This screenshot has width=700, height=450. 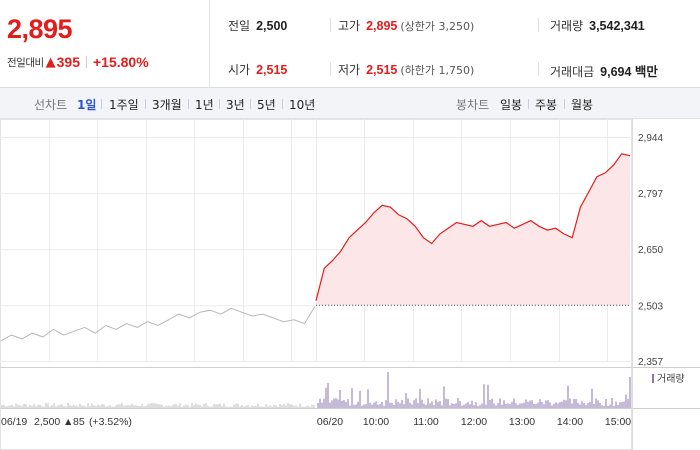 I want to click on tab-monthly-candle: 월봉, so click(x=582, y=105).